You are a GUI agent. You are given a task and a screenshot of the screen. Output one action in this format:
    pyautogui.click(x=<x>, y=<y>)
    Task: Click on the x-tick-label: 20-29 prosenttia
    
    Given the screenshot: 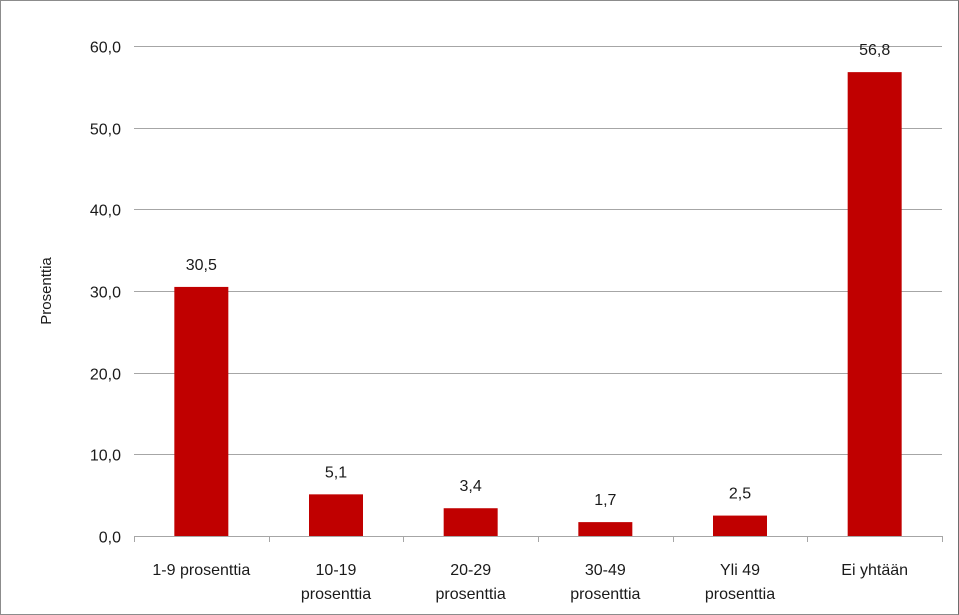 What is the action you would take?
    pyautogui.click(x=471, y=582)
    